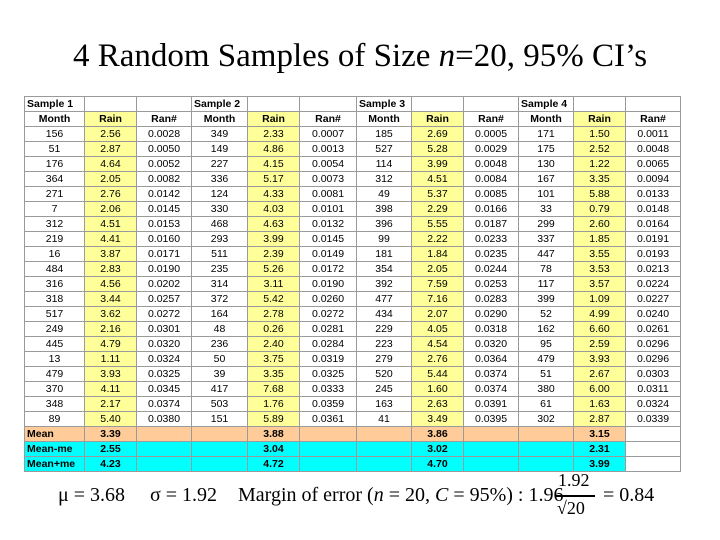  What do you see at coordinates (437, 464) in the screenshot?
I see `summary-value: 4.70` at bounding box center [437, 464].